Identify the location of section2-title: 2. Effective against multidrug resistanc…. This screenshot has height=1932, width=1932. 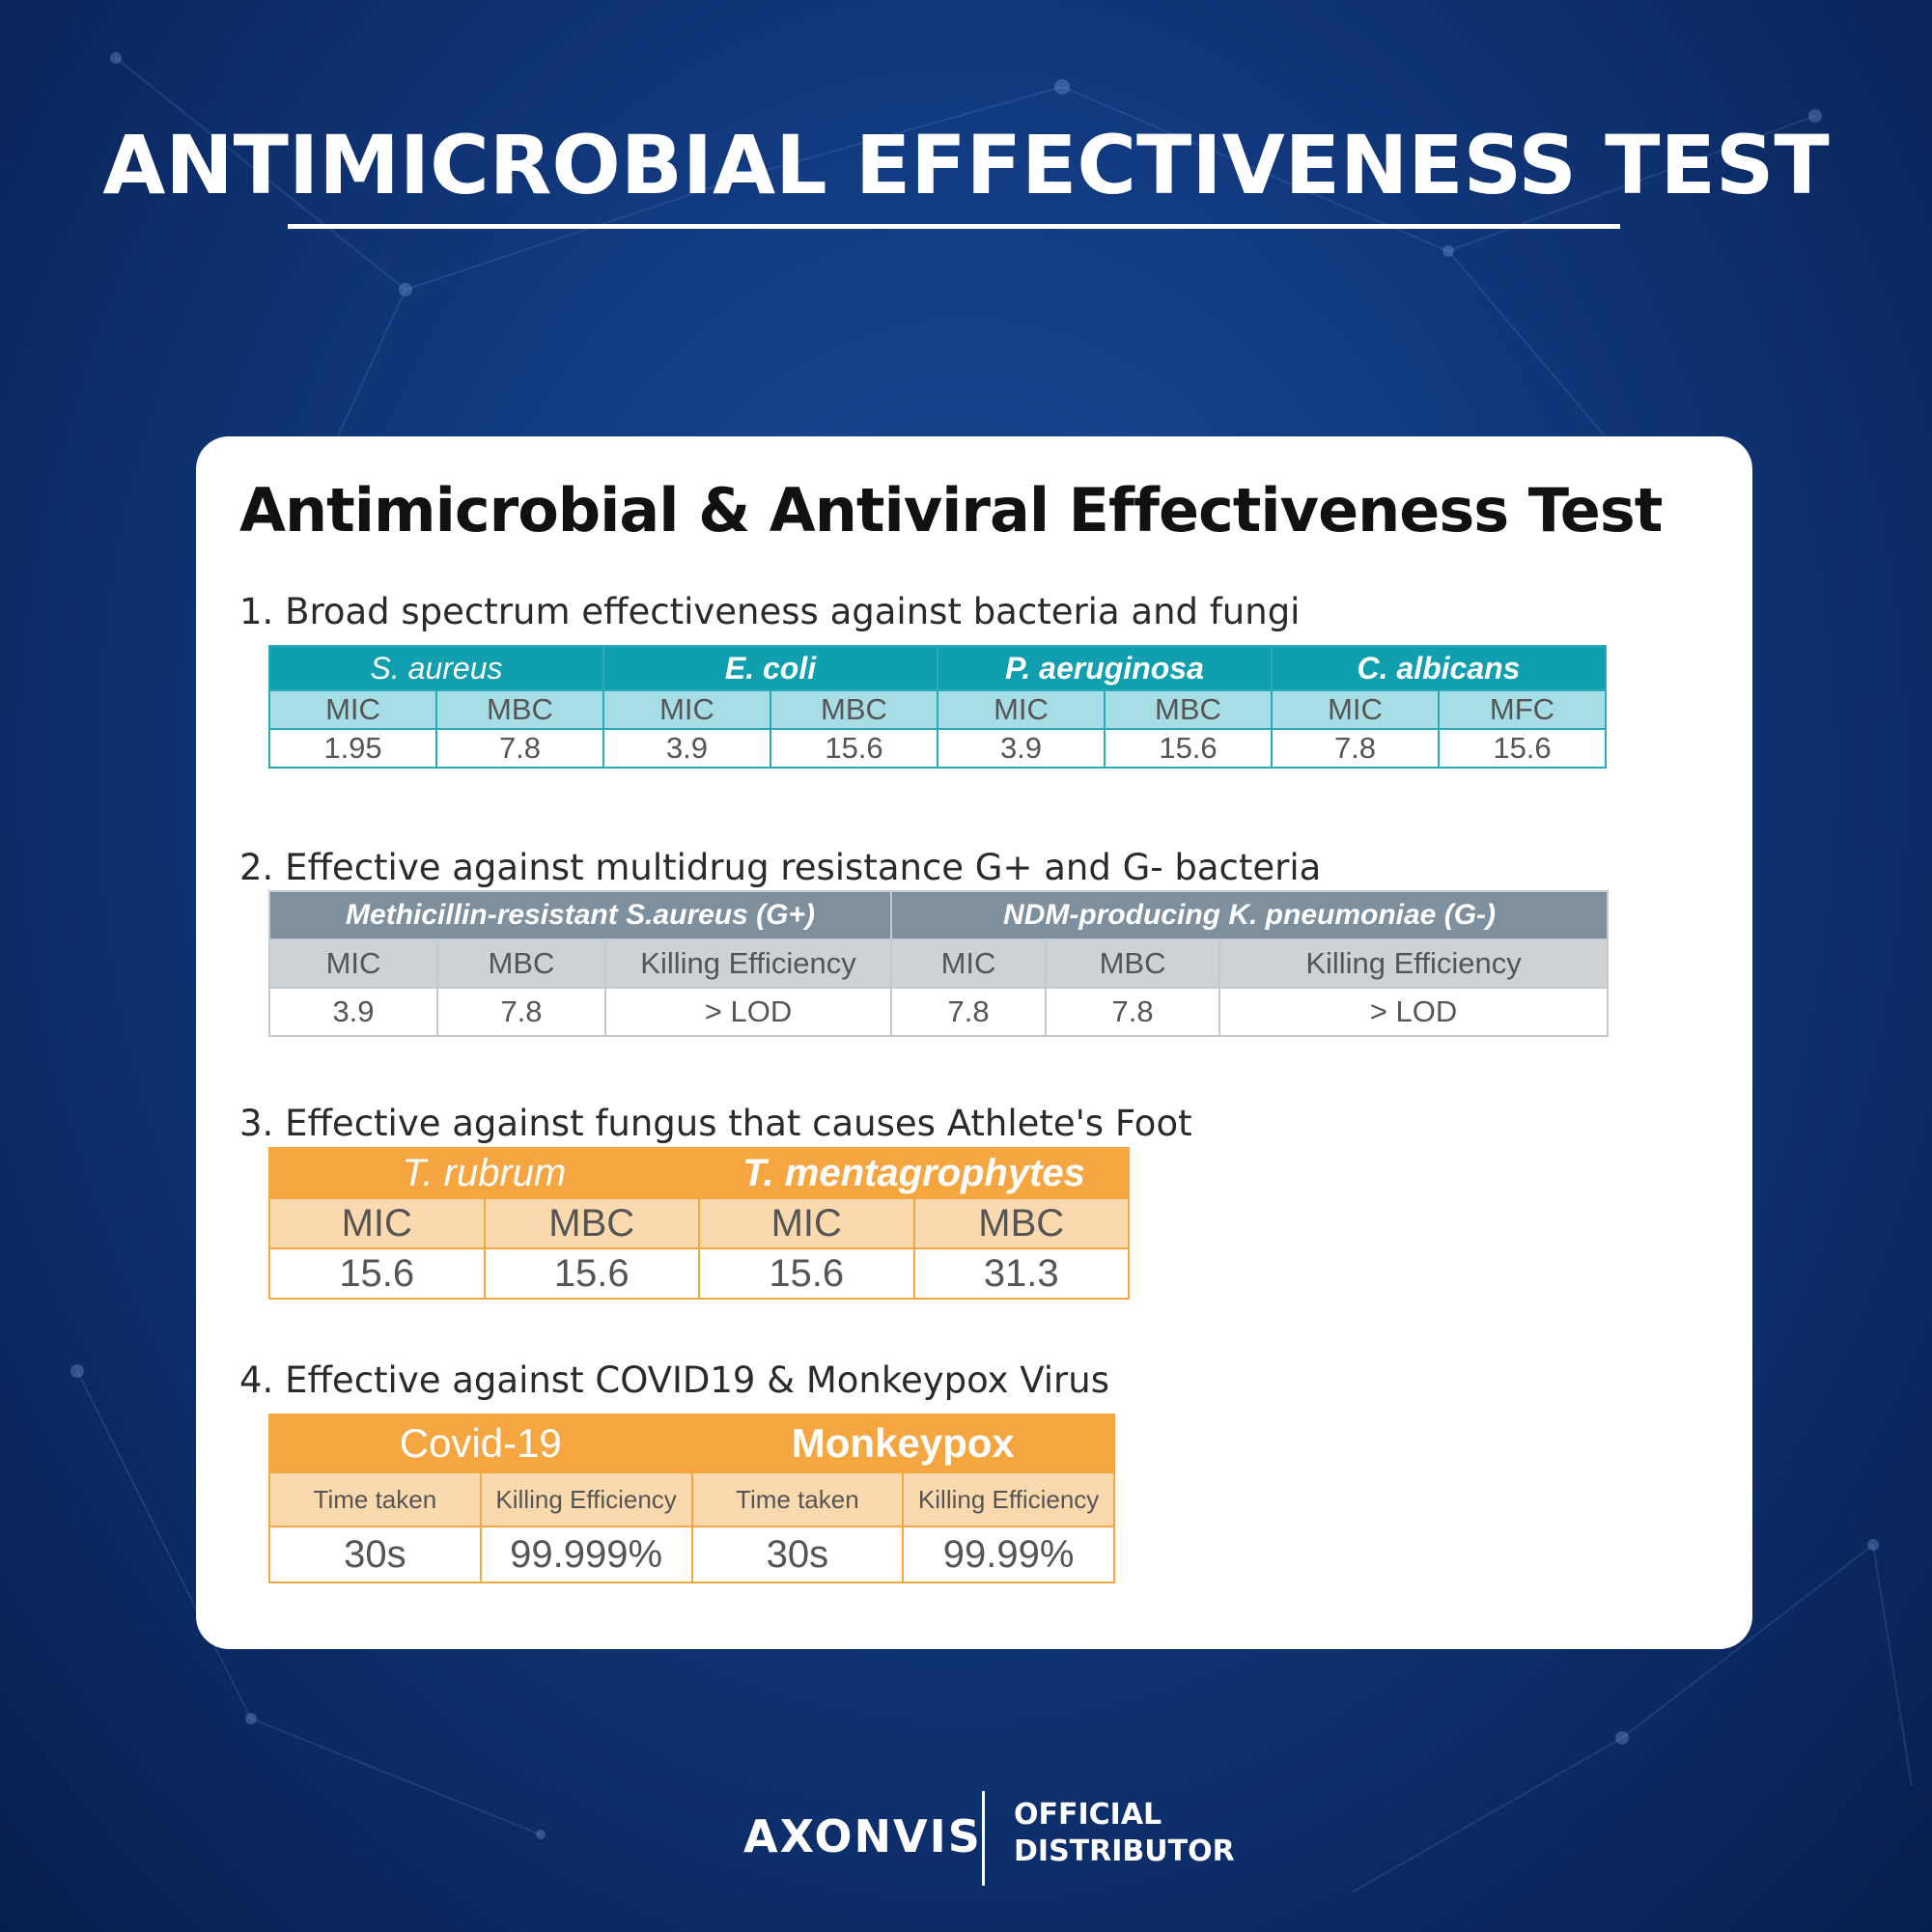
(781, 868).